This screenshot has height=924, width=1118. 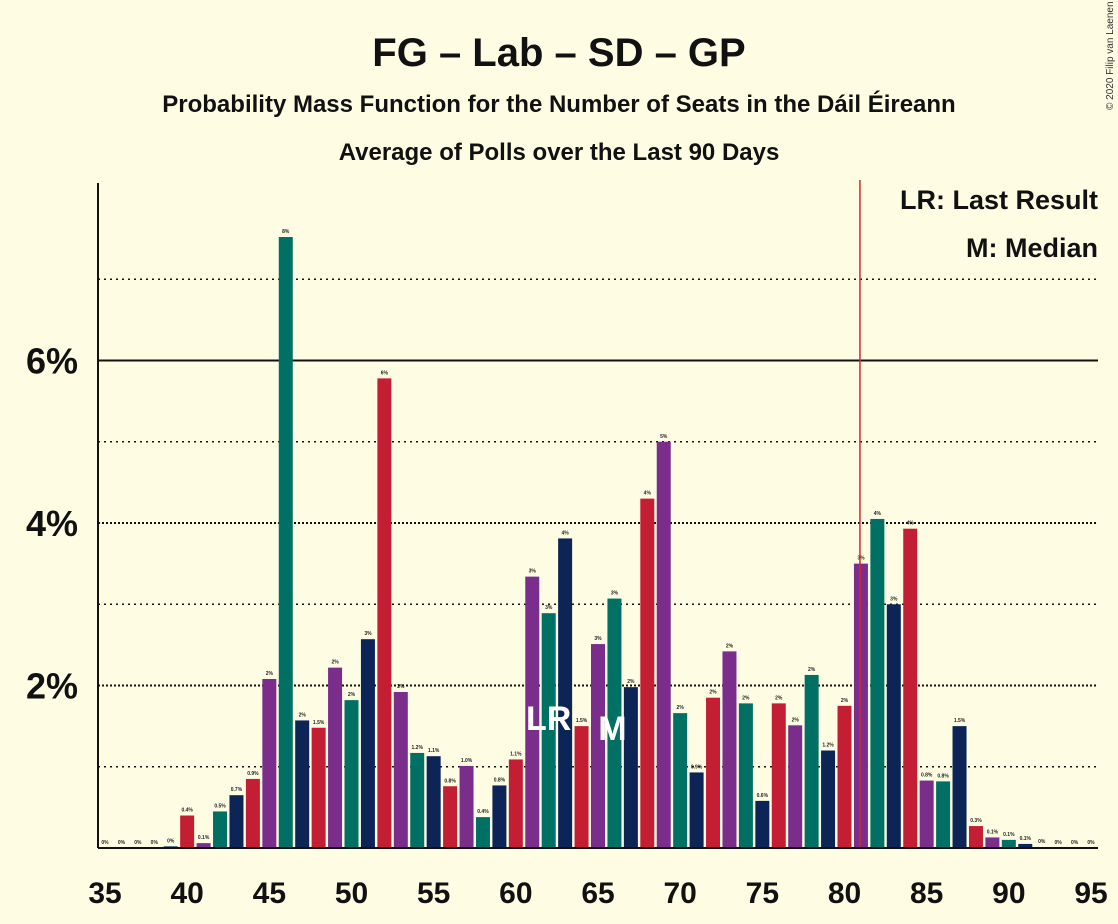 I want to click on bar-label-seat-42: 0.5%, so click(x=220, y=806).